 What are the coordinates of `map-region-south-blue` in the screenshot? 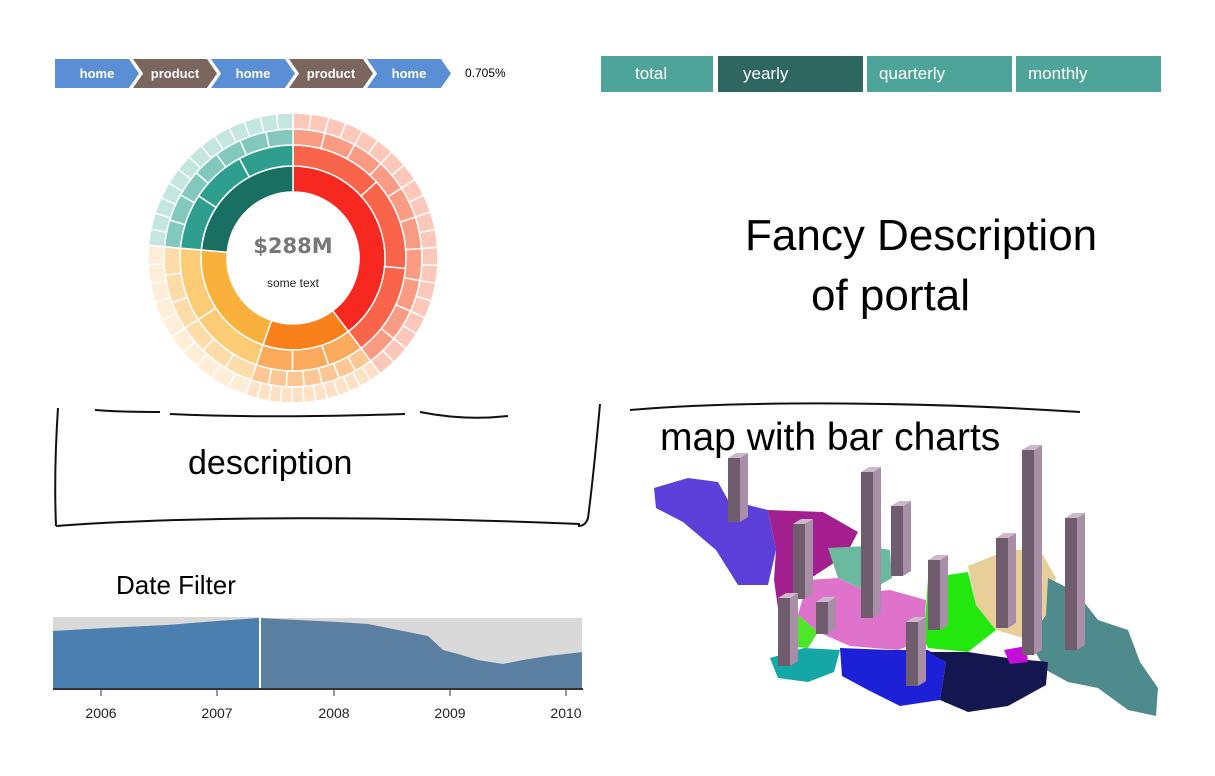 It's located at (893, 677).